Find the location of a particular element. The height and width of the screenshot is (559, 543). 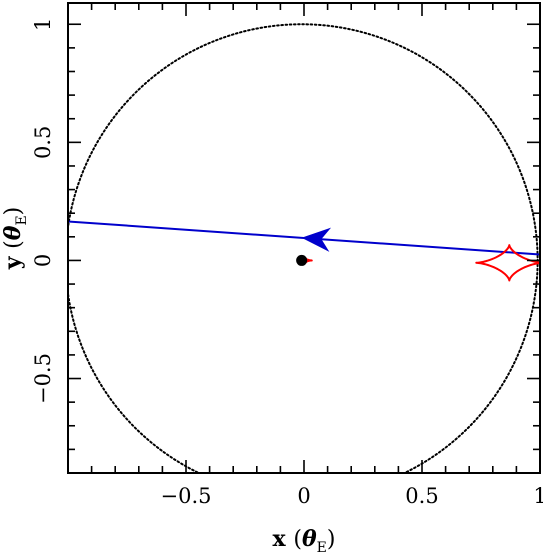

planetary-caustic is located at coordinates (507, 263).